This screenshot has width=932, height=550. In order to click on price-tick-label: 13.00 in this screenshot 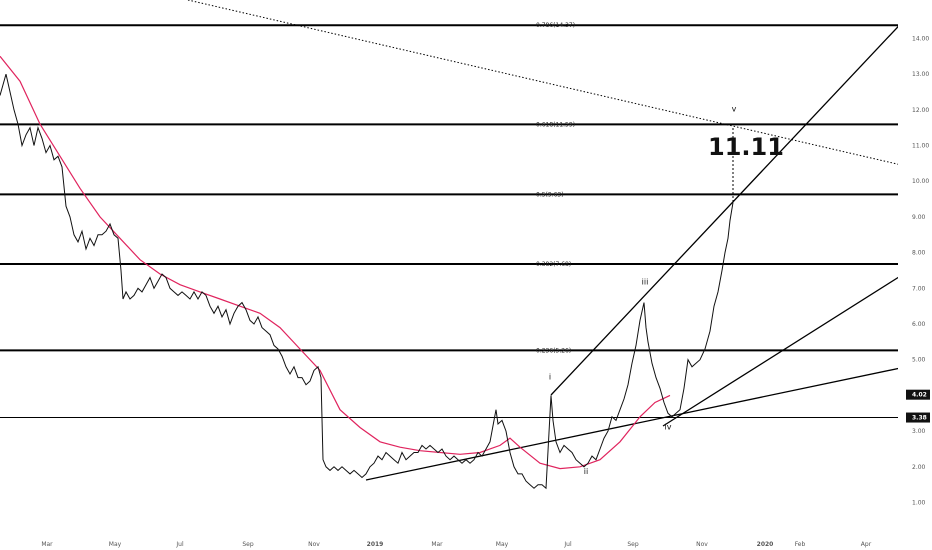, I will do `click(920, 74)`.